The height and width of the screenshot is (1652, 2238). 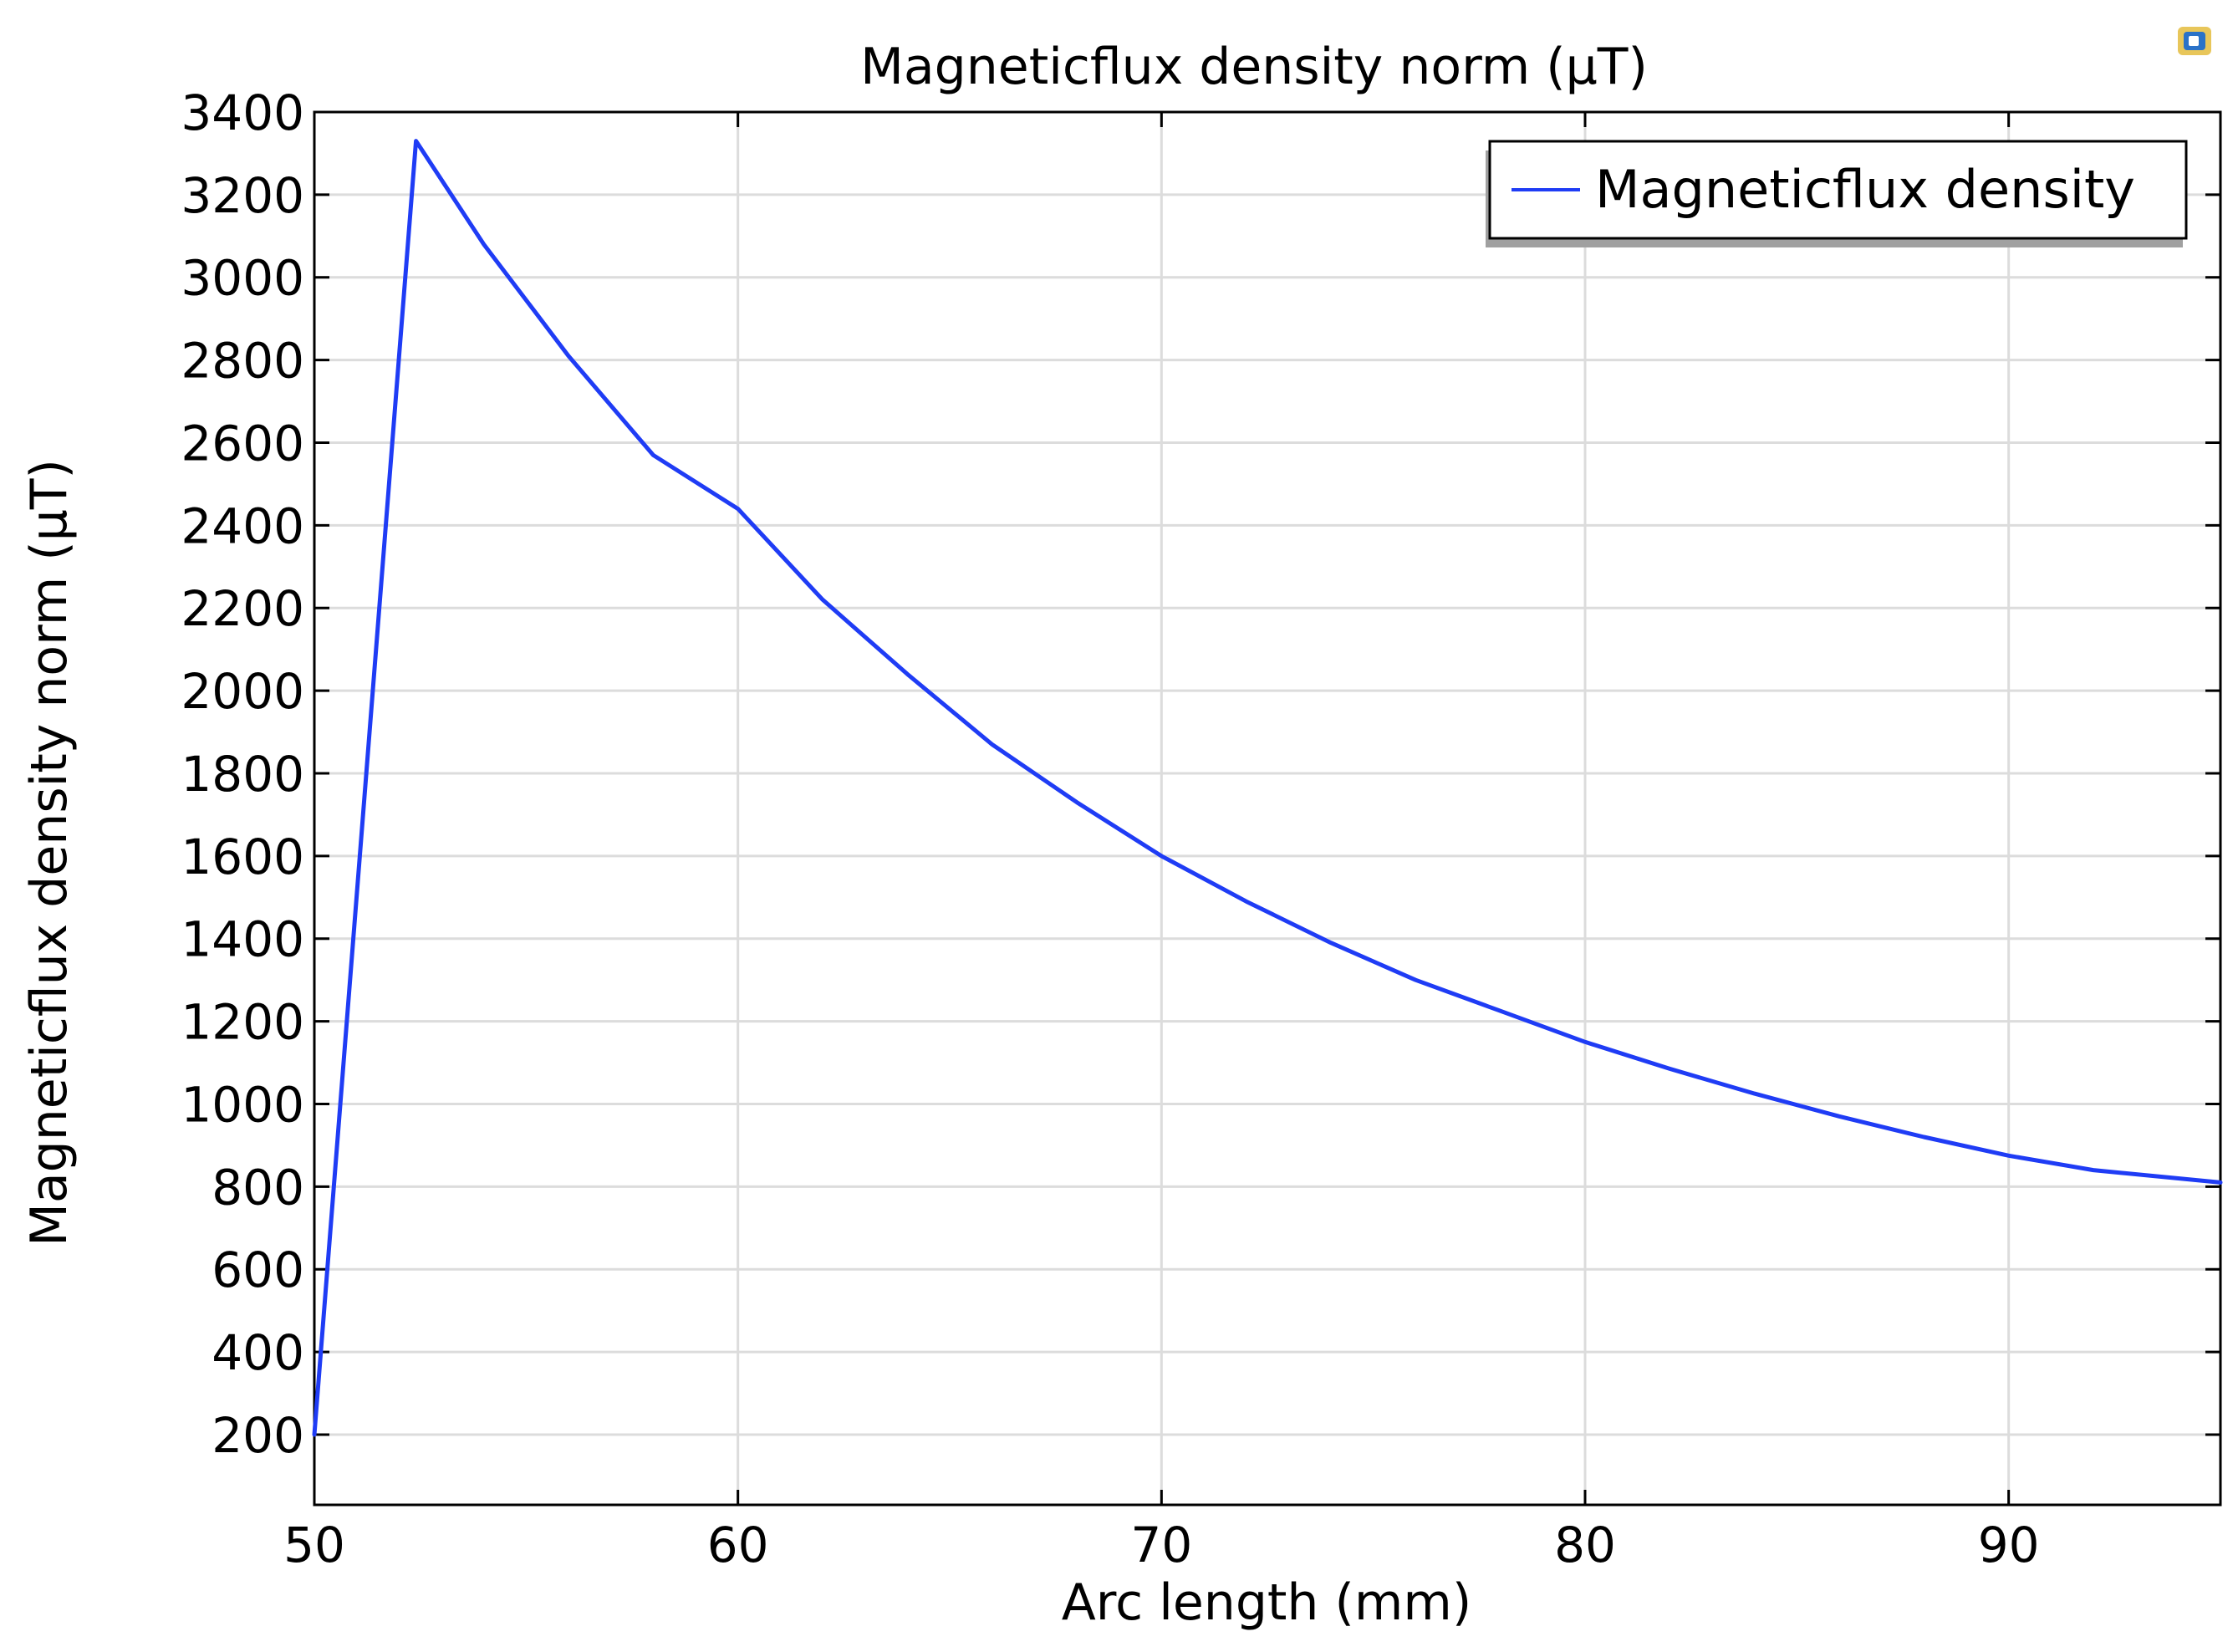 I want to click on y-tick-label-600: 600, so click(x=258, y=1270).